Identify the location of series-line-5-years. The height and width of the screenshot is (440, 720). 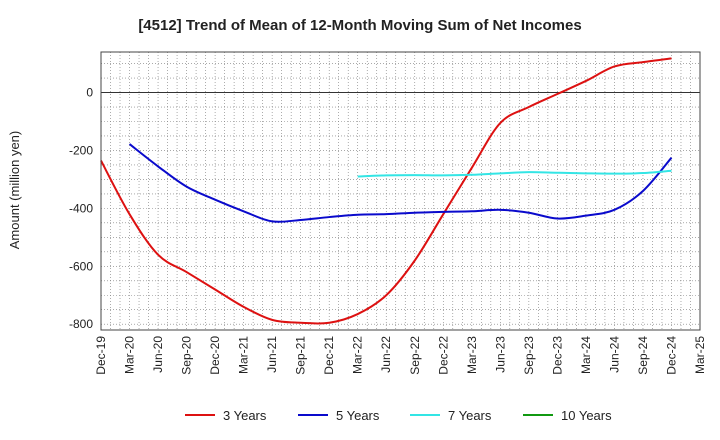
(400, 183).